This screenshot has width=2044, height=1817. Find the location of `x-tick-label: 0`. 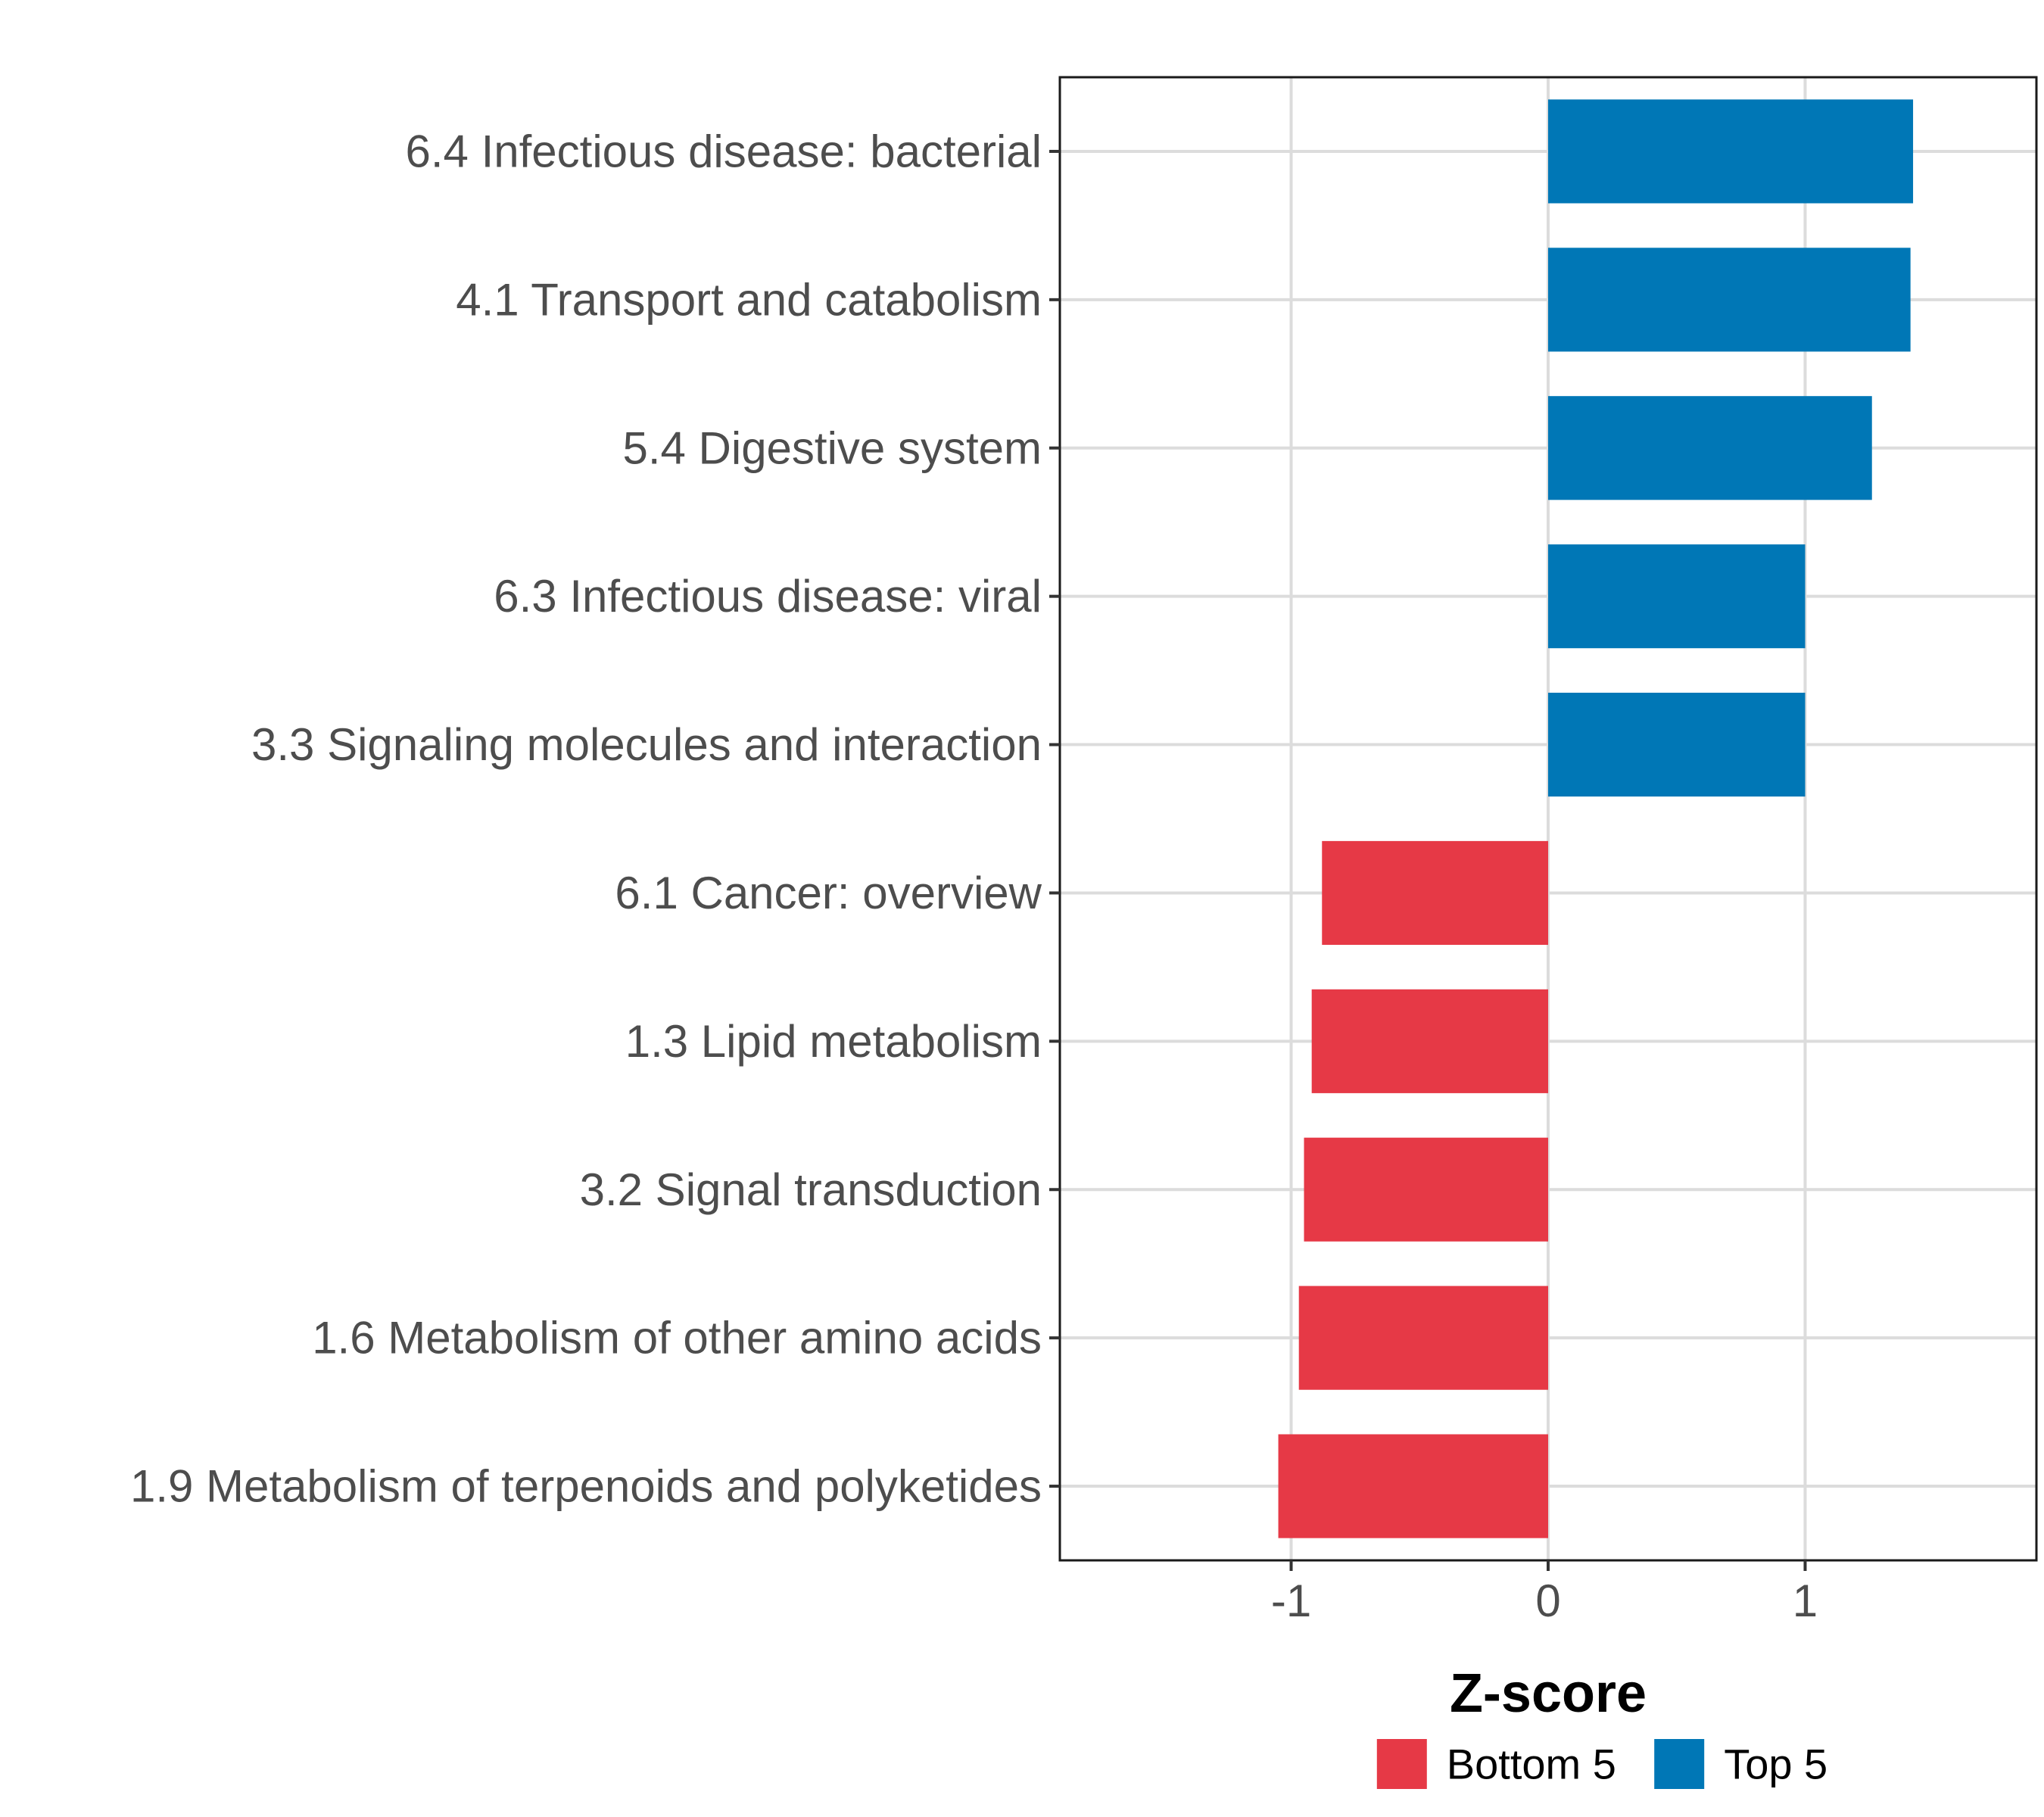

x-tick-label: 0 is located at coordinates (1547, 1600).